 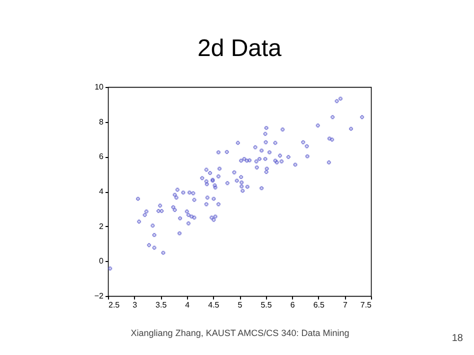 What do you see at coordinates (114, 305) in the screenshot?
I see `x-tick-label: 2.5` at bounding box center [114, 305].